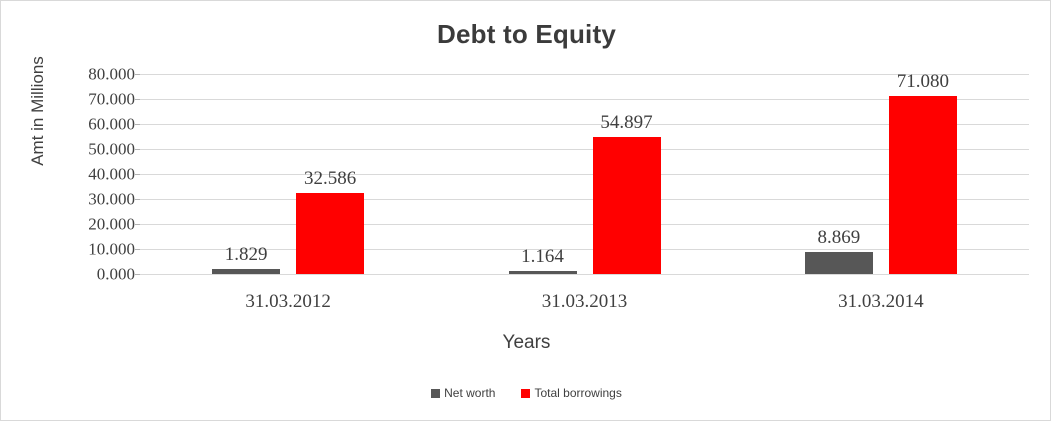  I want to click on x-axis-tick-label: 31.03.2014, so click(881, 301).